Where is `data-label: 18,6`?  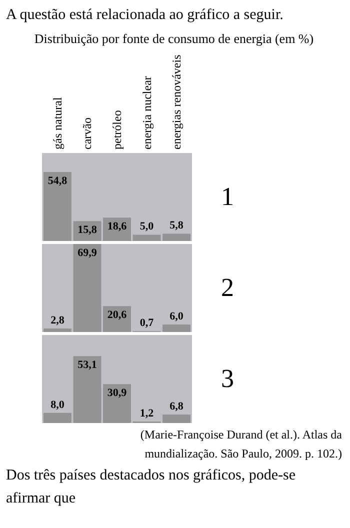
data-label: 18,6 is located at coordinates (117, 226).